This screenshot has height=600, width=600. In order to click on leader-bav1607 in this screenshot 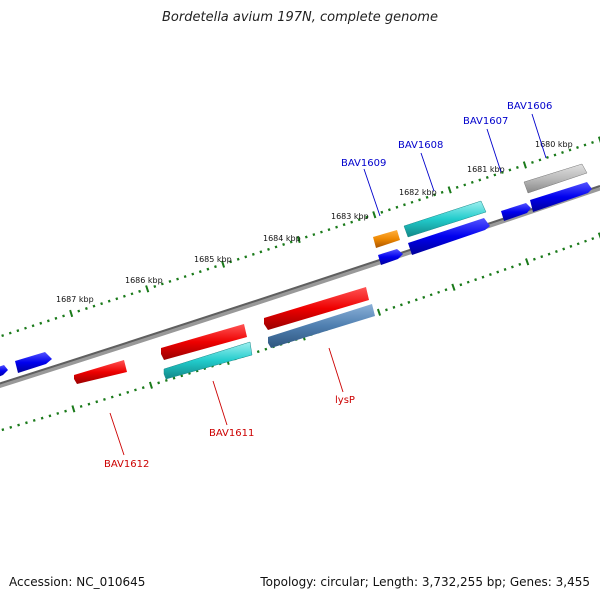, I will do `click(494, 150)`.